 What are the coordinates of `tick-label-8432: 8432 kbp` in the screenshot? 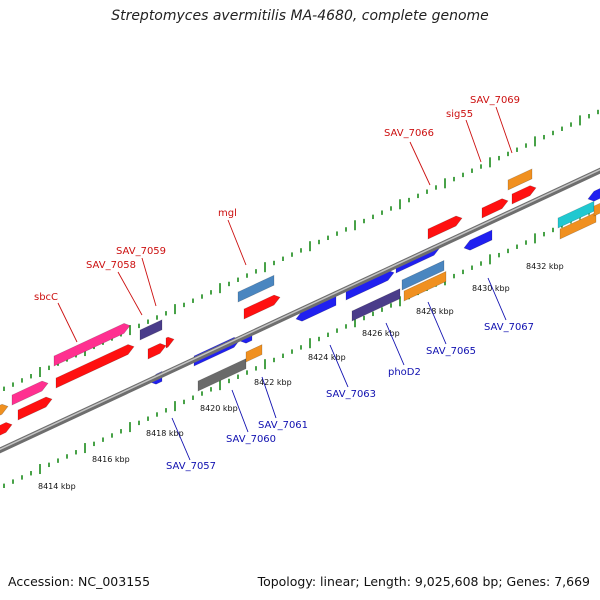 It's located at (545, 266).